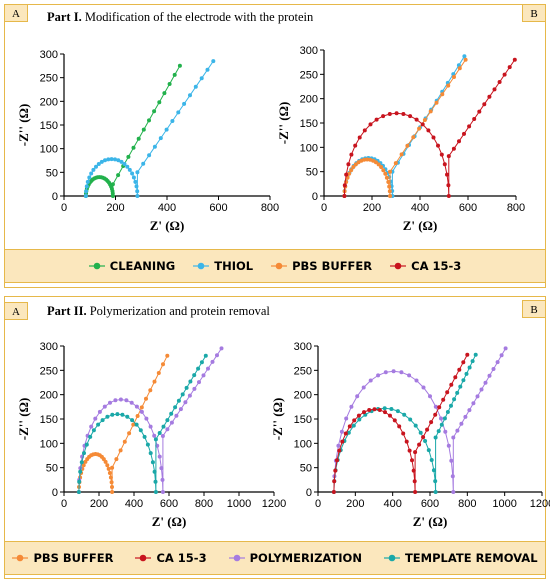  What do you see at coordinates (115, 208) in the screenshot?
I see `x-tick-label: 200` at bounding box center [115, 208].